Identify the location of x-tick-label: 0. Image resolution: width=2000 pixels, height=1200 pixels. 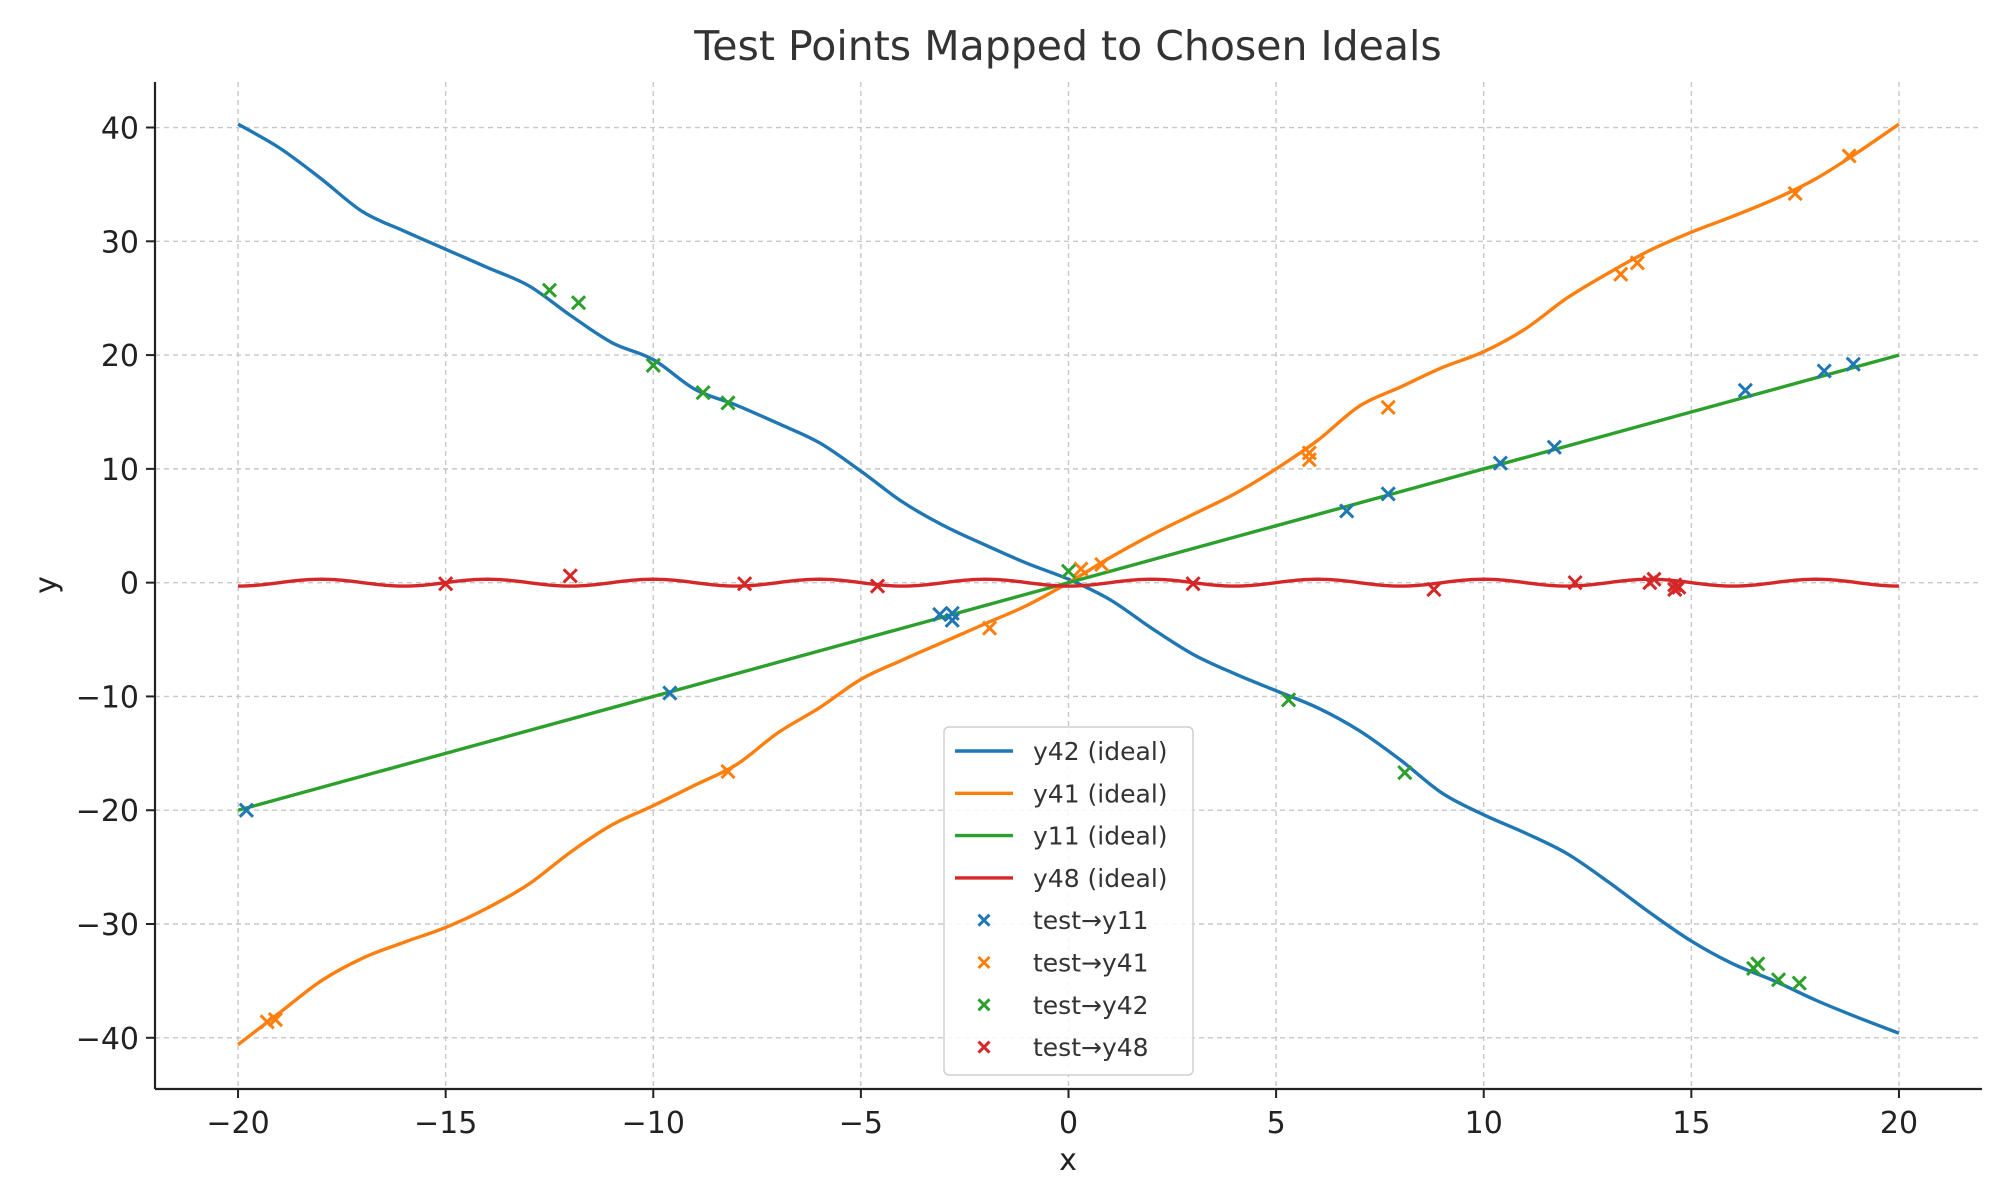
(1068, 1123).